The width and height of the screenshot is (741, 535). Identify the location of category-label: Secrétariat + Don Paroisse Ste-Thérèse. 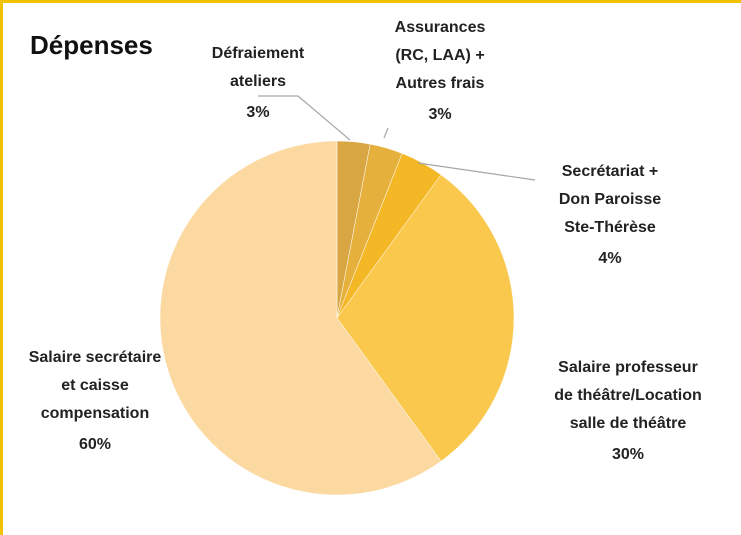
(610, 199).